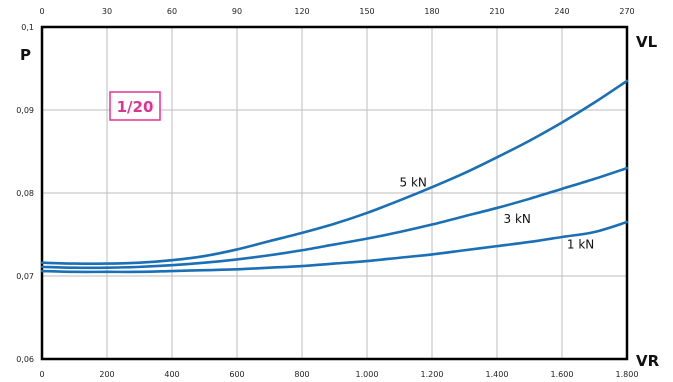 The height and width of the screenshot is (382, 673). Describe the element at coordinates (334, 247) in the screenshot. I see `series-line-1-kn` at that location.